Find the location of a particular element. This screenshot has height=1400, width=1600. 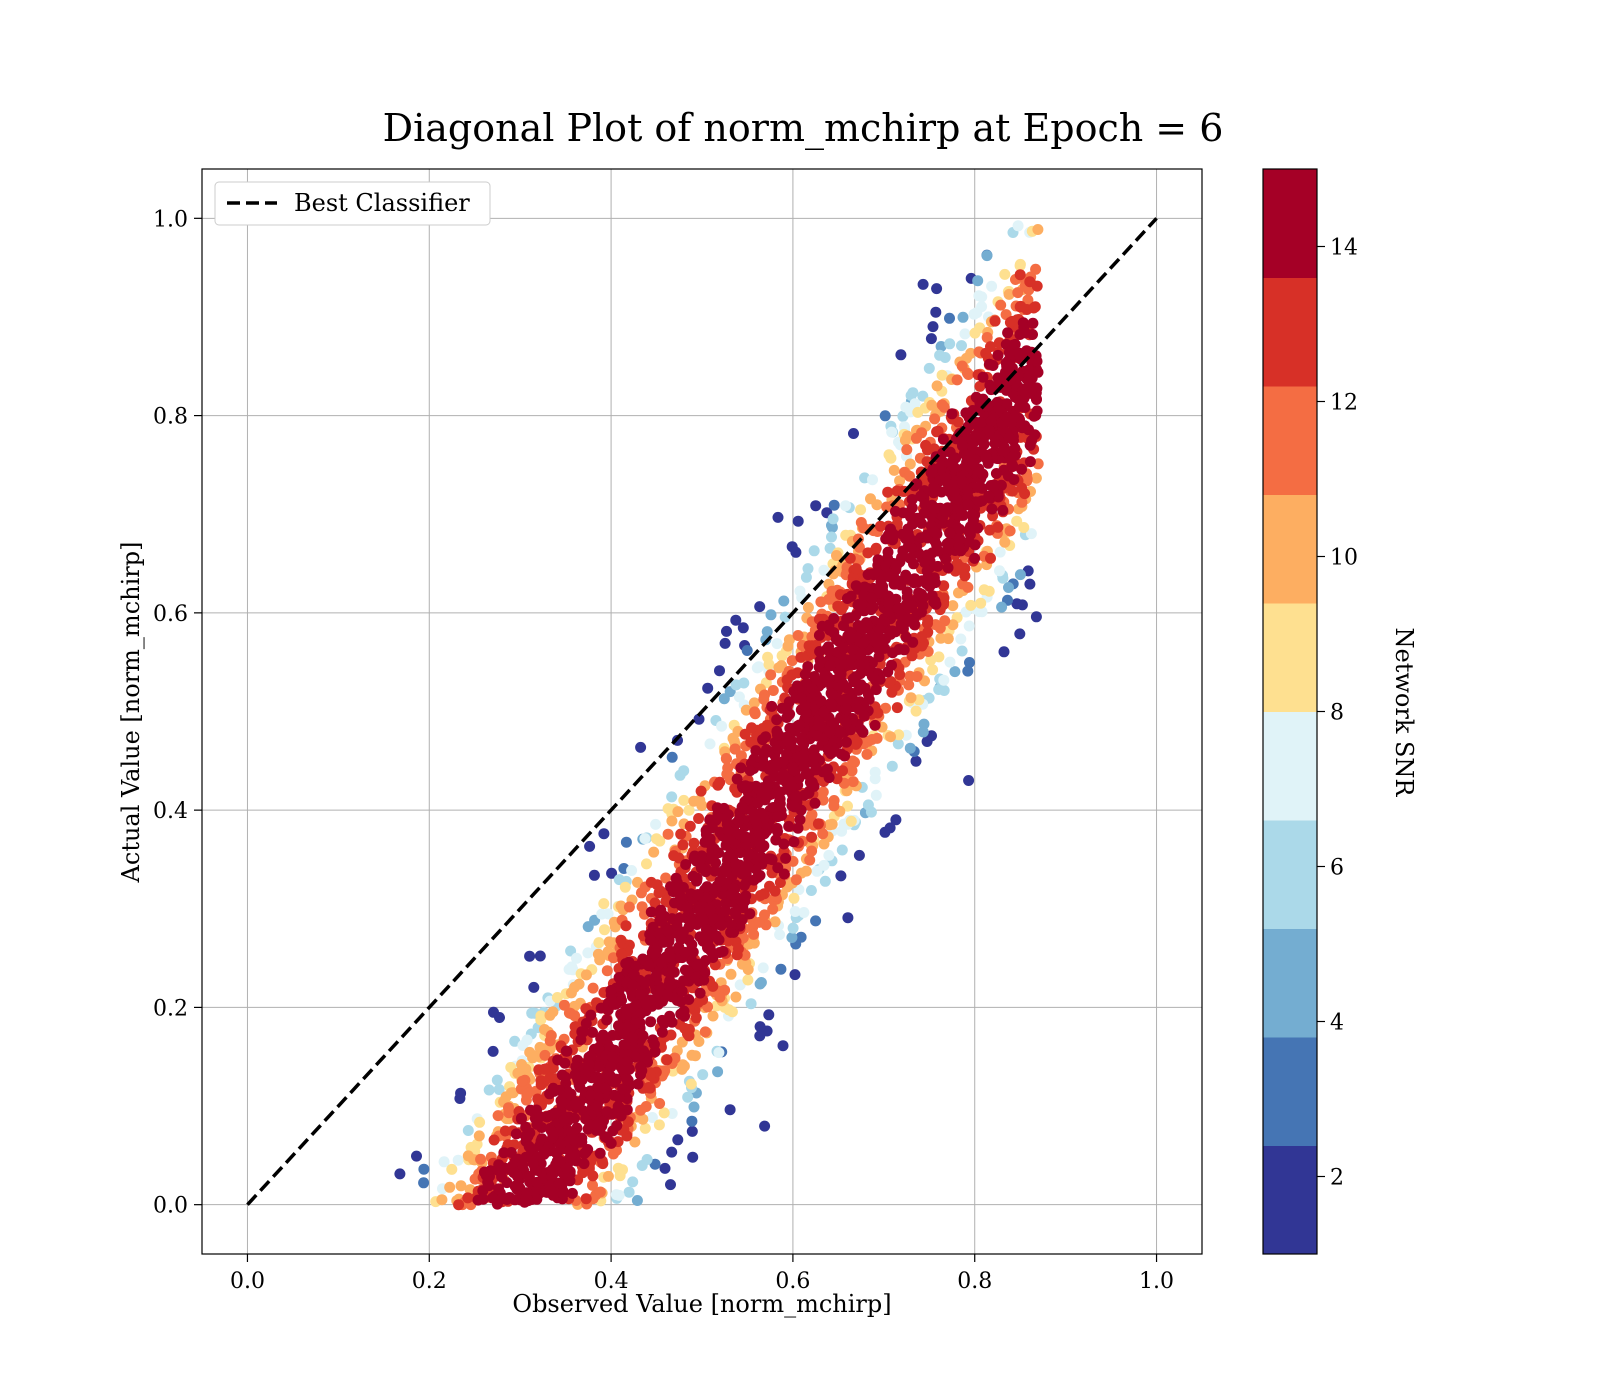

colorbar-tick-label: 2 is located at coordinates (1337, 1178).